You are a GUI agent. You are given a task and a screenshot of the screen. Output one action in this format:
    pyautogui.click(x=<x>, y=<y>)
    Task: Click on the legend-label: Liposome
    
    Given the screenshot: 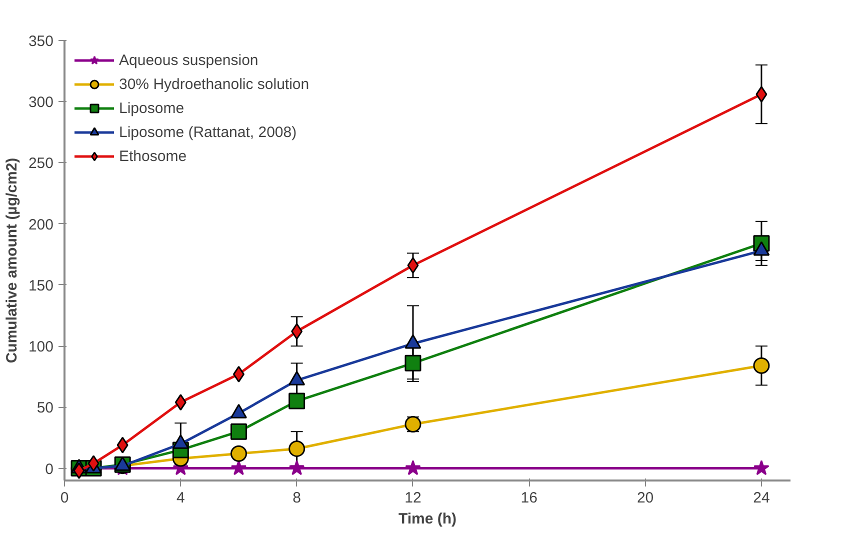 What is the action you would take?
    pyautogui.click(x=151, y=108)
    